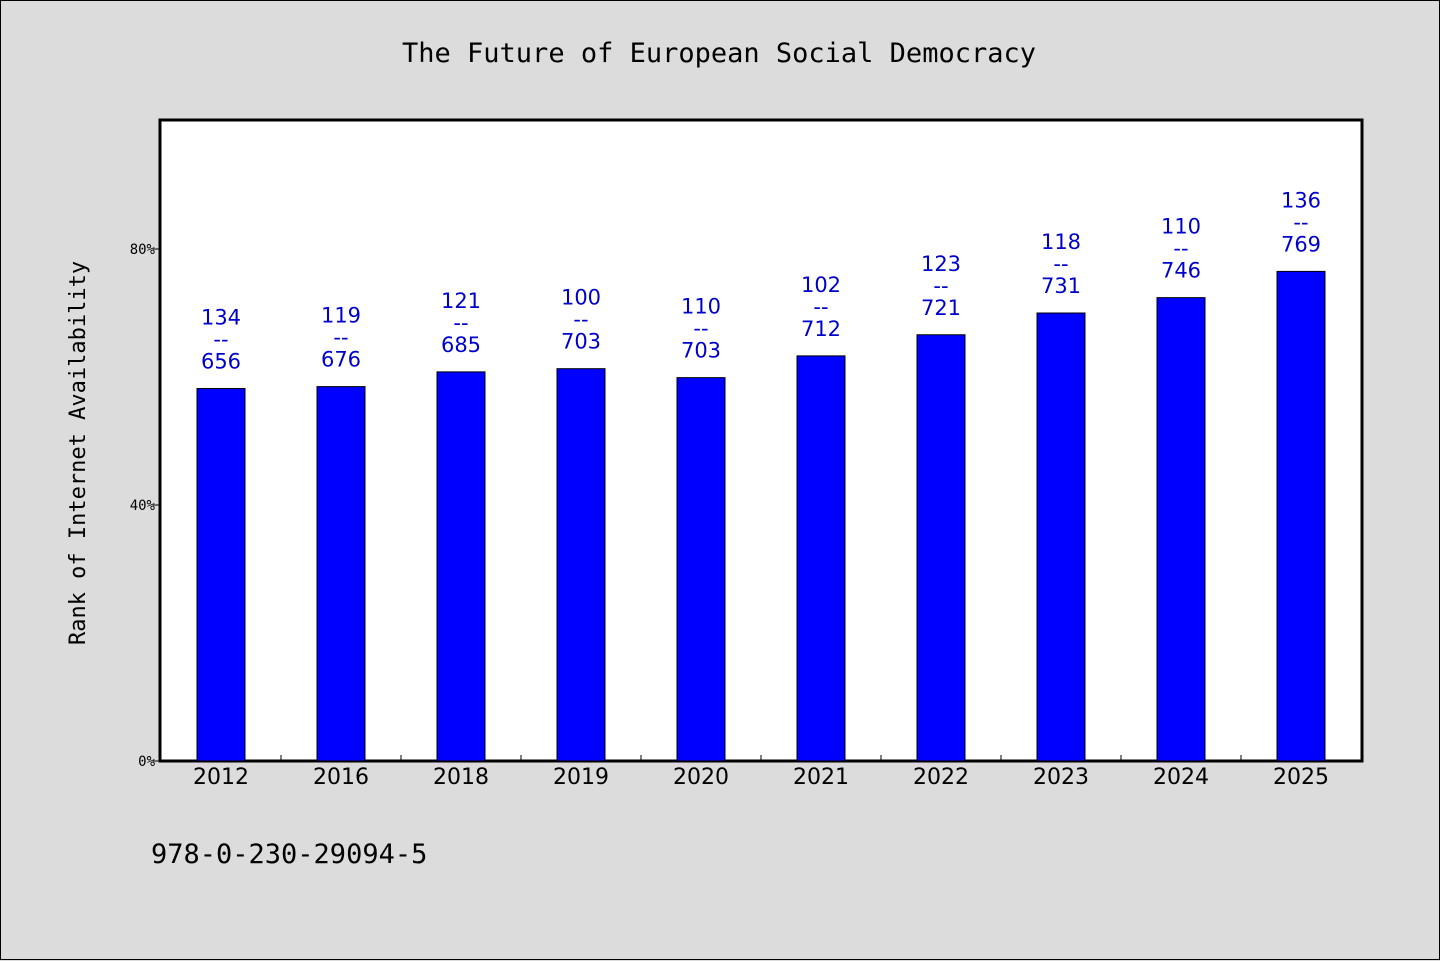 This screenshot has height=961, width=1440. What do you see at coordinates (1301, 244) in the screenshot?
I see `data-label-2025-line-3: 769` at bounding box center [1301, 244].